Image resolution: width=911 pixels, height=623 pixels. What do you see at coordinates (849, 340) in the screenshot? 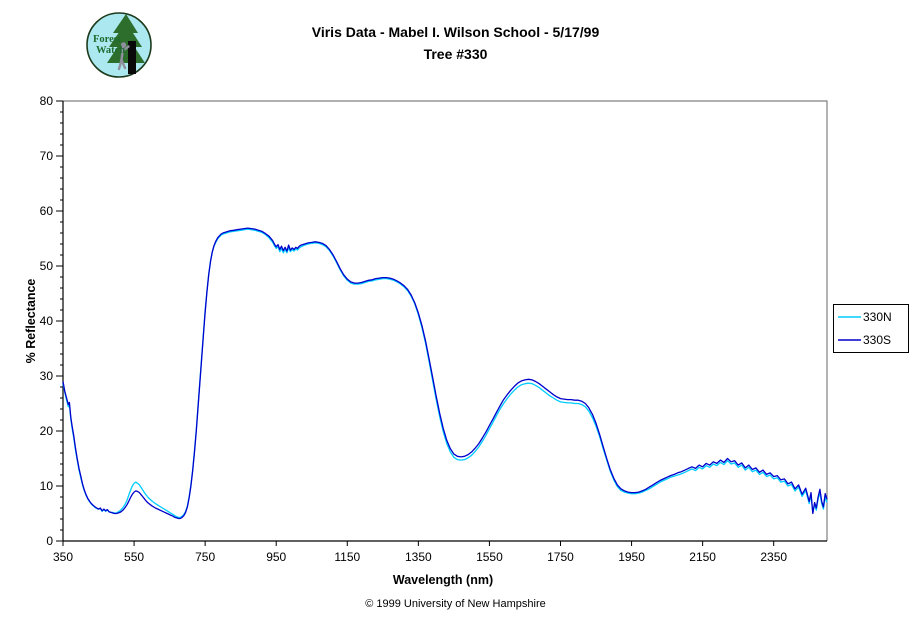
I see `legend-line-330s-icon` at bounding box center [849, 340].